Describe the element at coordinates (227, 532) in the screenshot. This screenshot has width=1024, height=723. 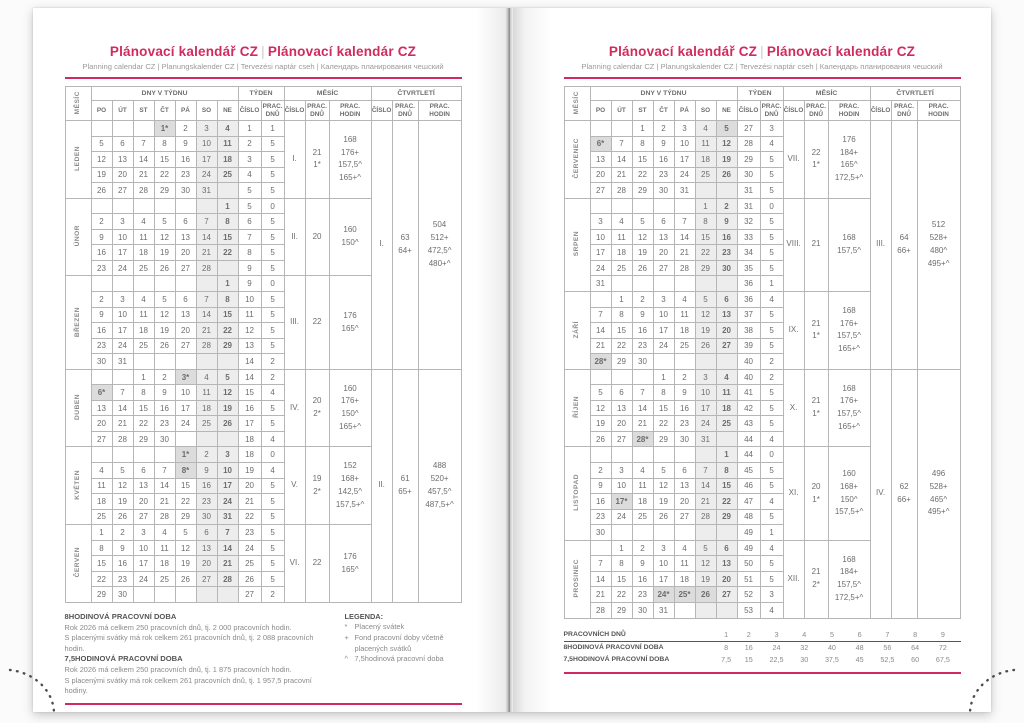
I see `day-cell: 7` at that location.